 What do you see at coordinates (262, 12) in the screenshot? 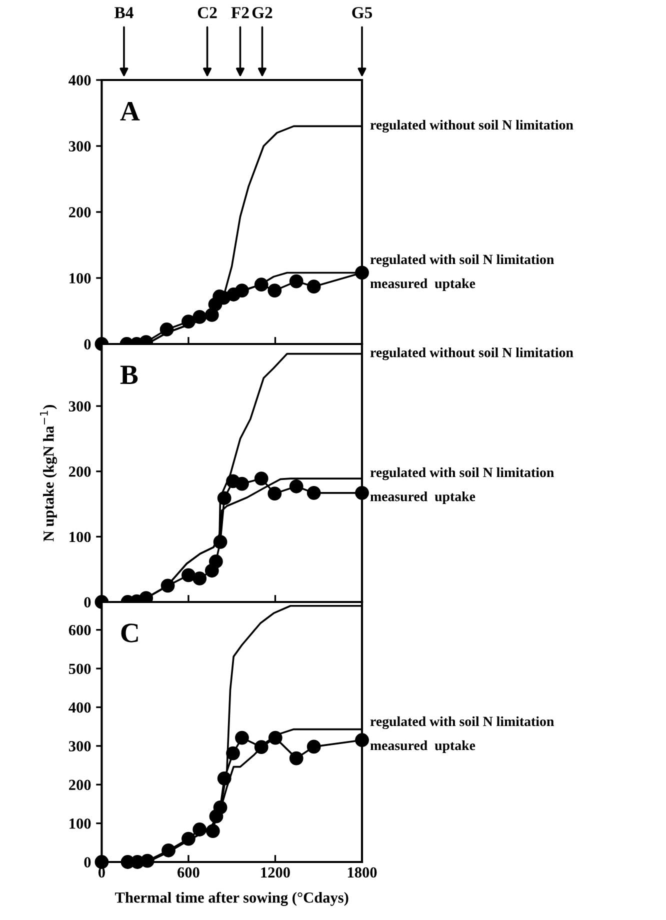
I see `text: G2` at bounding box center [262, 12].